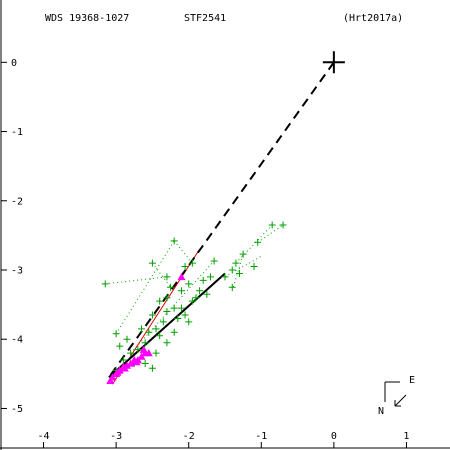  I want to click on primary-star-cross, so click(333, 62).